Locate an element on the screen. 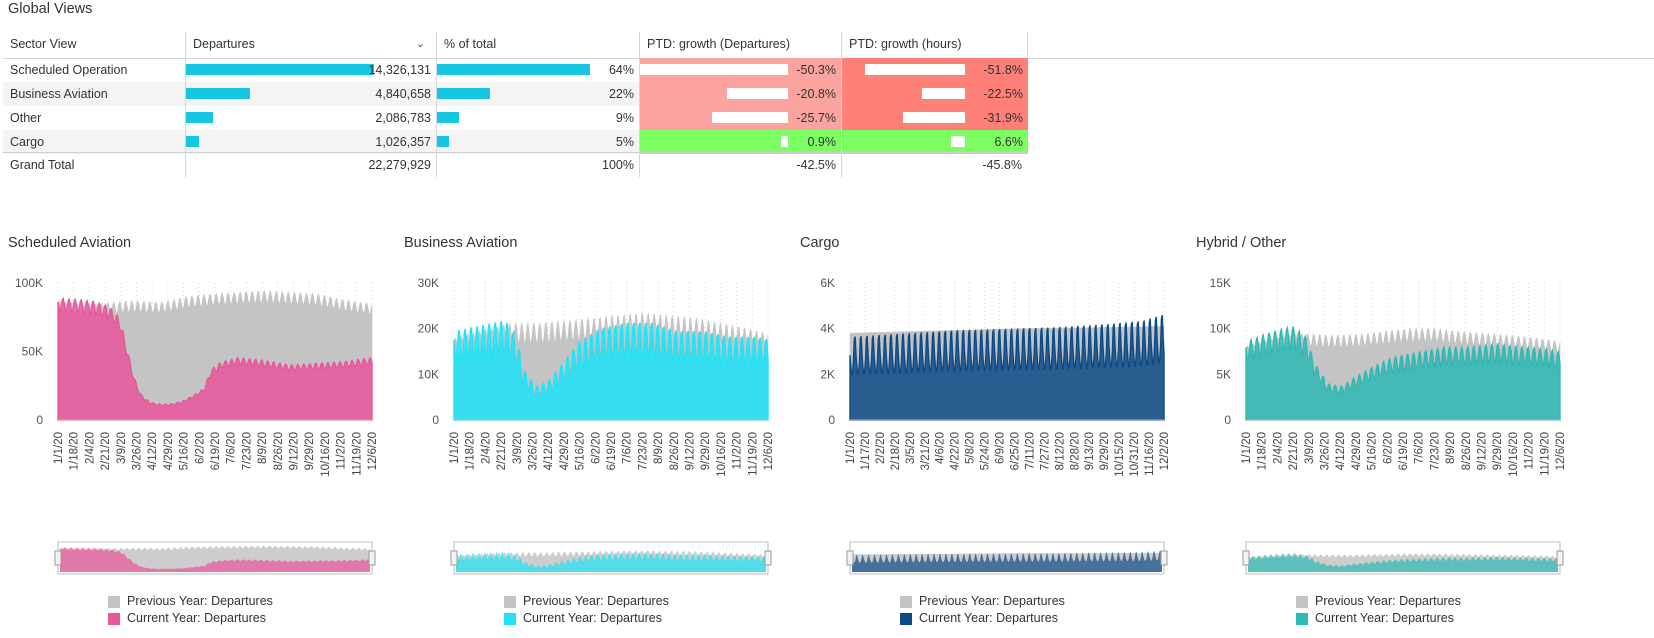 The width and height of the screenshot is (1654, 638). x-tick-label: 12/2/20 is located at coordinates (1165, 451).